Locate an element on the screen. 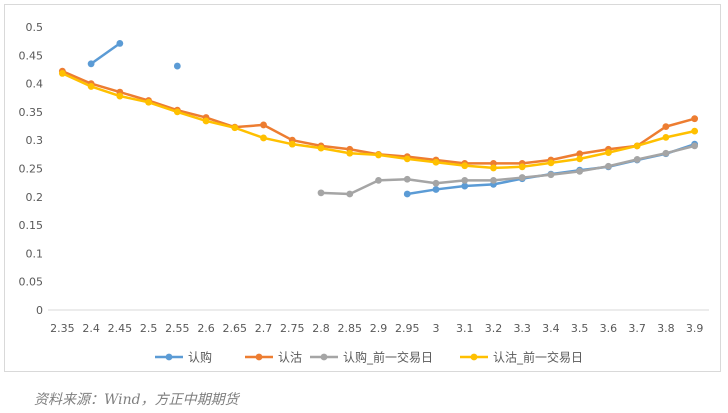  x-tick-label: 3.2 is located at coordinates (494, 328).